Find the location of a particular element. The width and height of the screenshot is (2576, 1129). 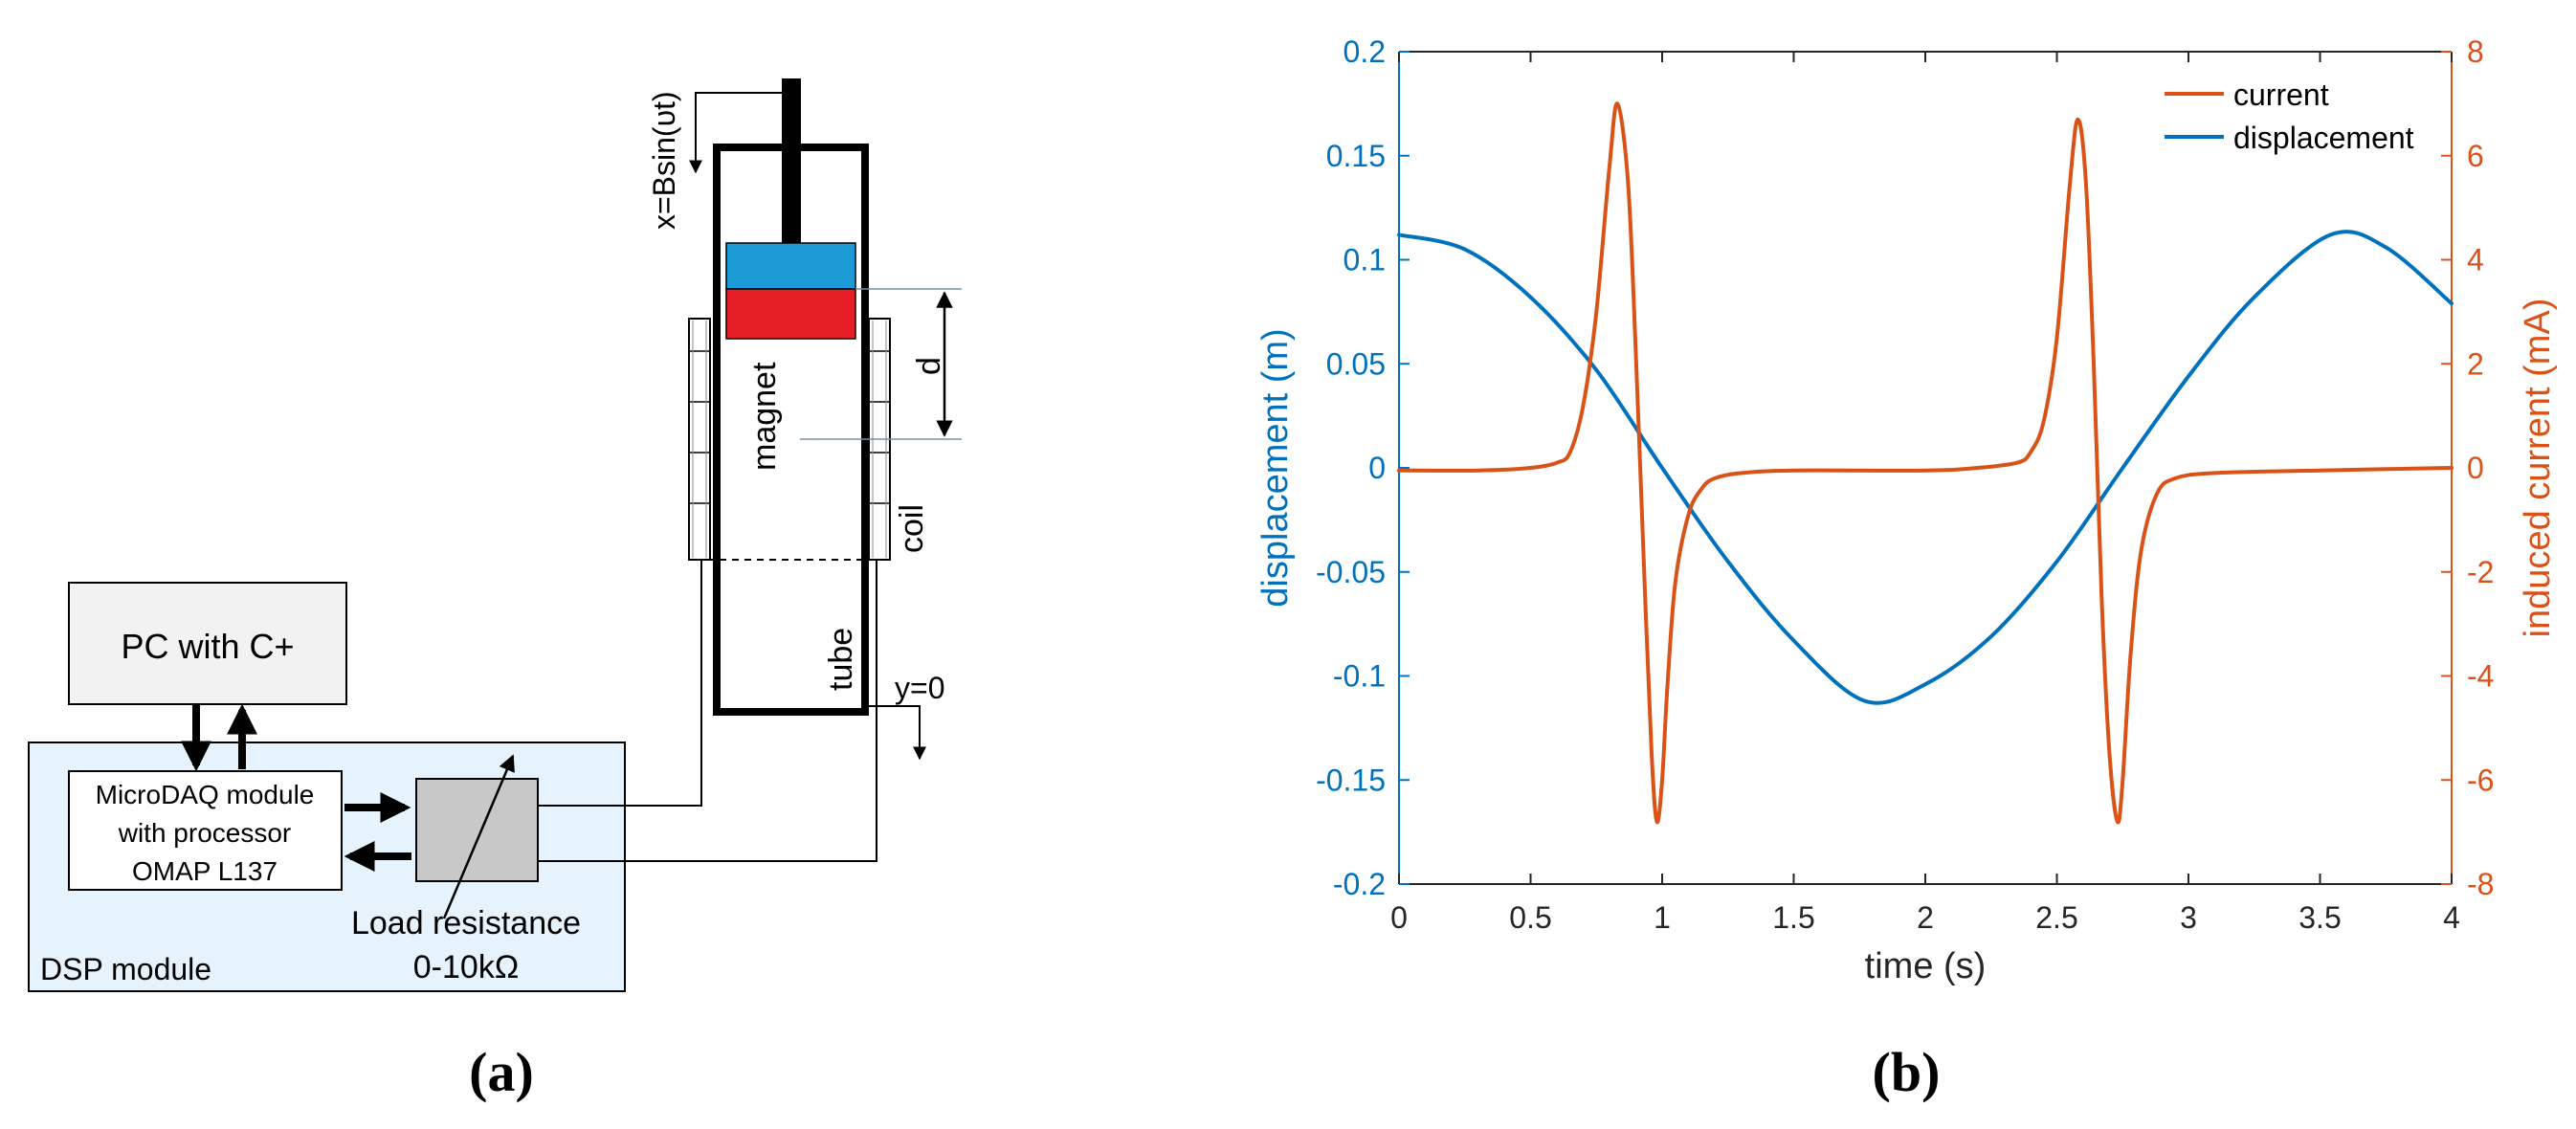

y-right-tick-label: 4 is located at coordinates (2475, 260).